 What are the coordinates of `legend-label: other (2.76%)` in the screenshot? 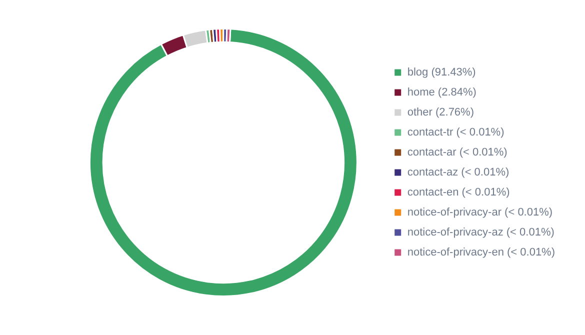 It's located at (440, 112).